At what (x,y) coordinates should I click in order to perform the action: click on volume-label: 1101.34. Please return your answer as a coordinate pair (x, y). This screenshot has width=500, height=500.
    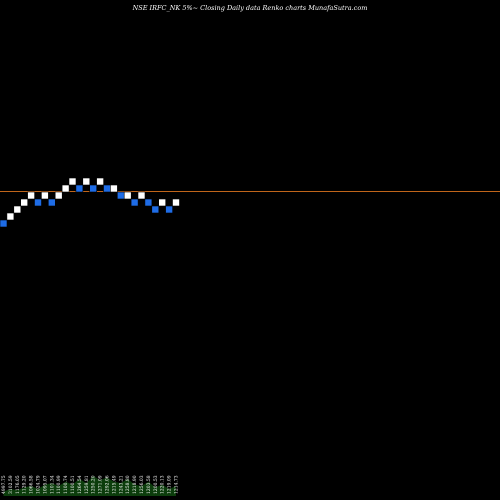
    Looking at the image, I should click on (52, 484).